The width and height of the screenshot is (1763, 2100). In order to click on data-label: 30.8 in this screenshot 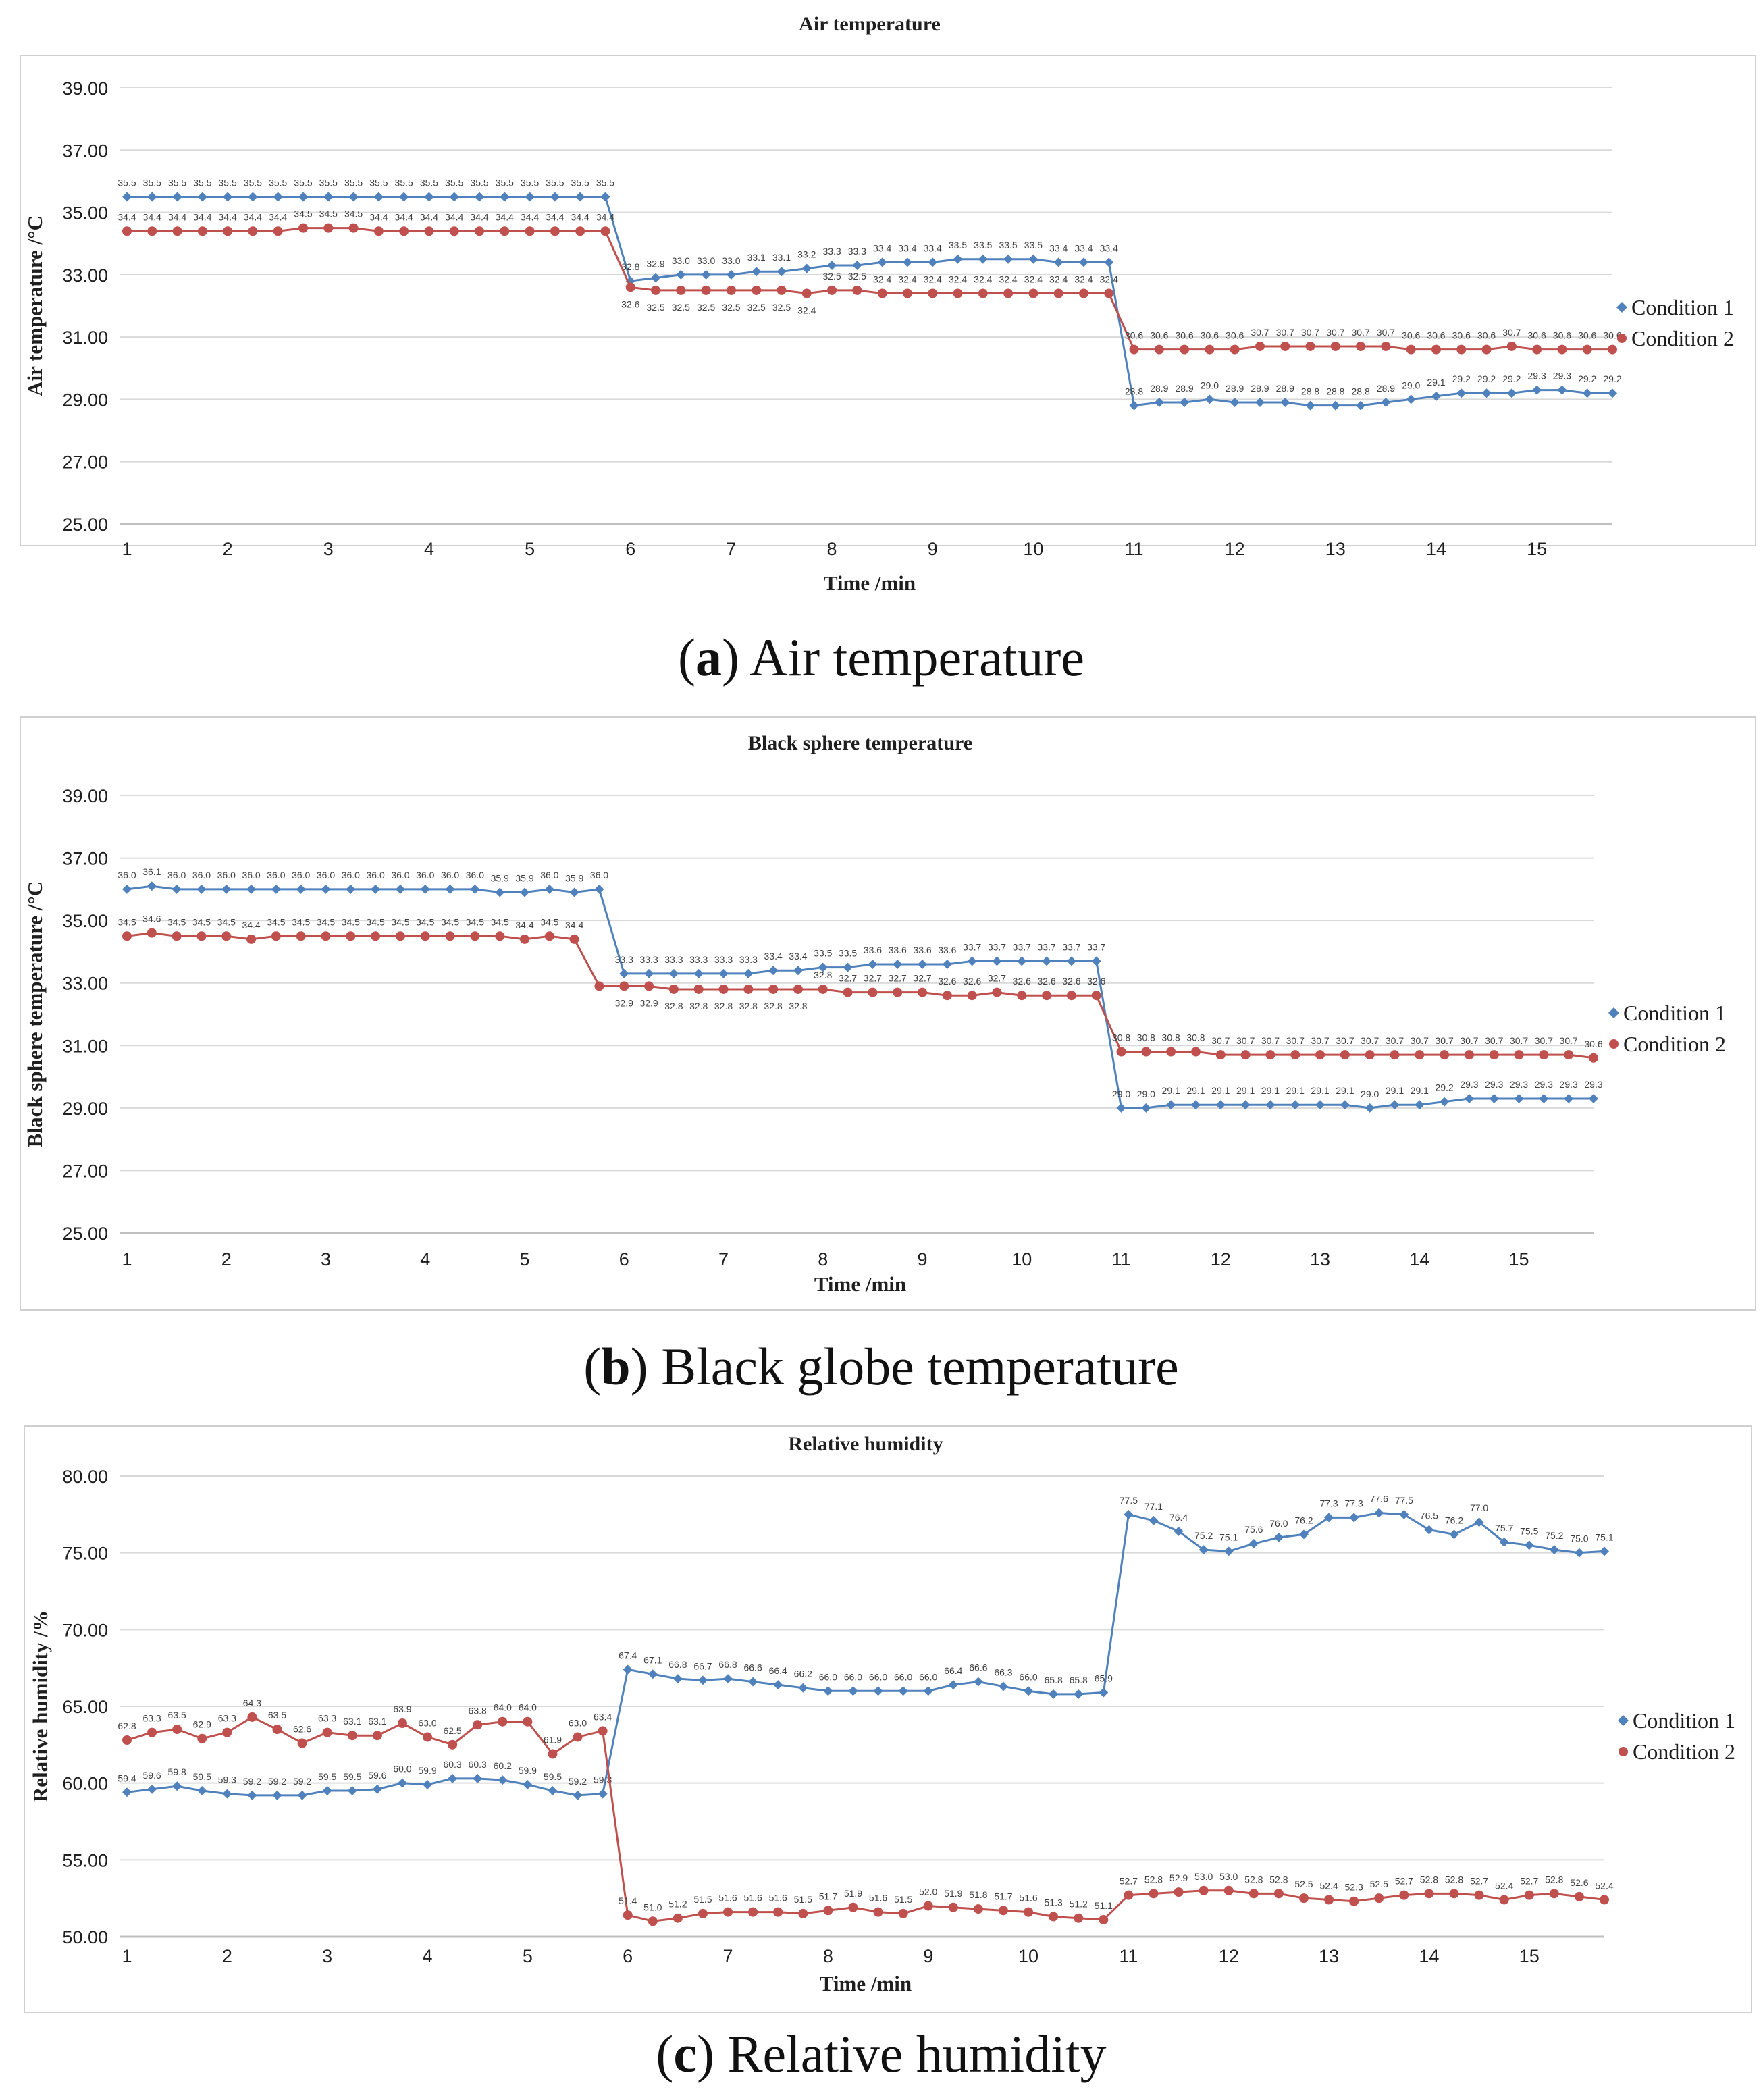, I will do `click(1121, 1038)`.